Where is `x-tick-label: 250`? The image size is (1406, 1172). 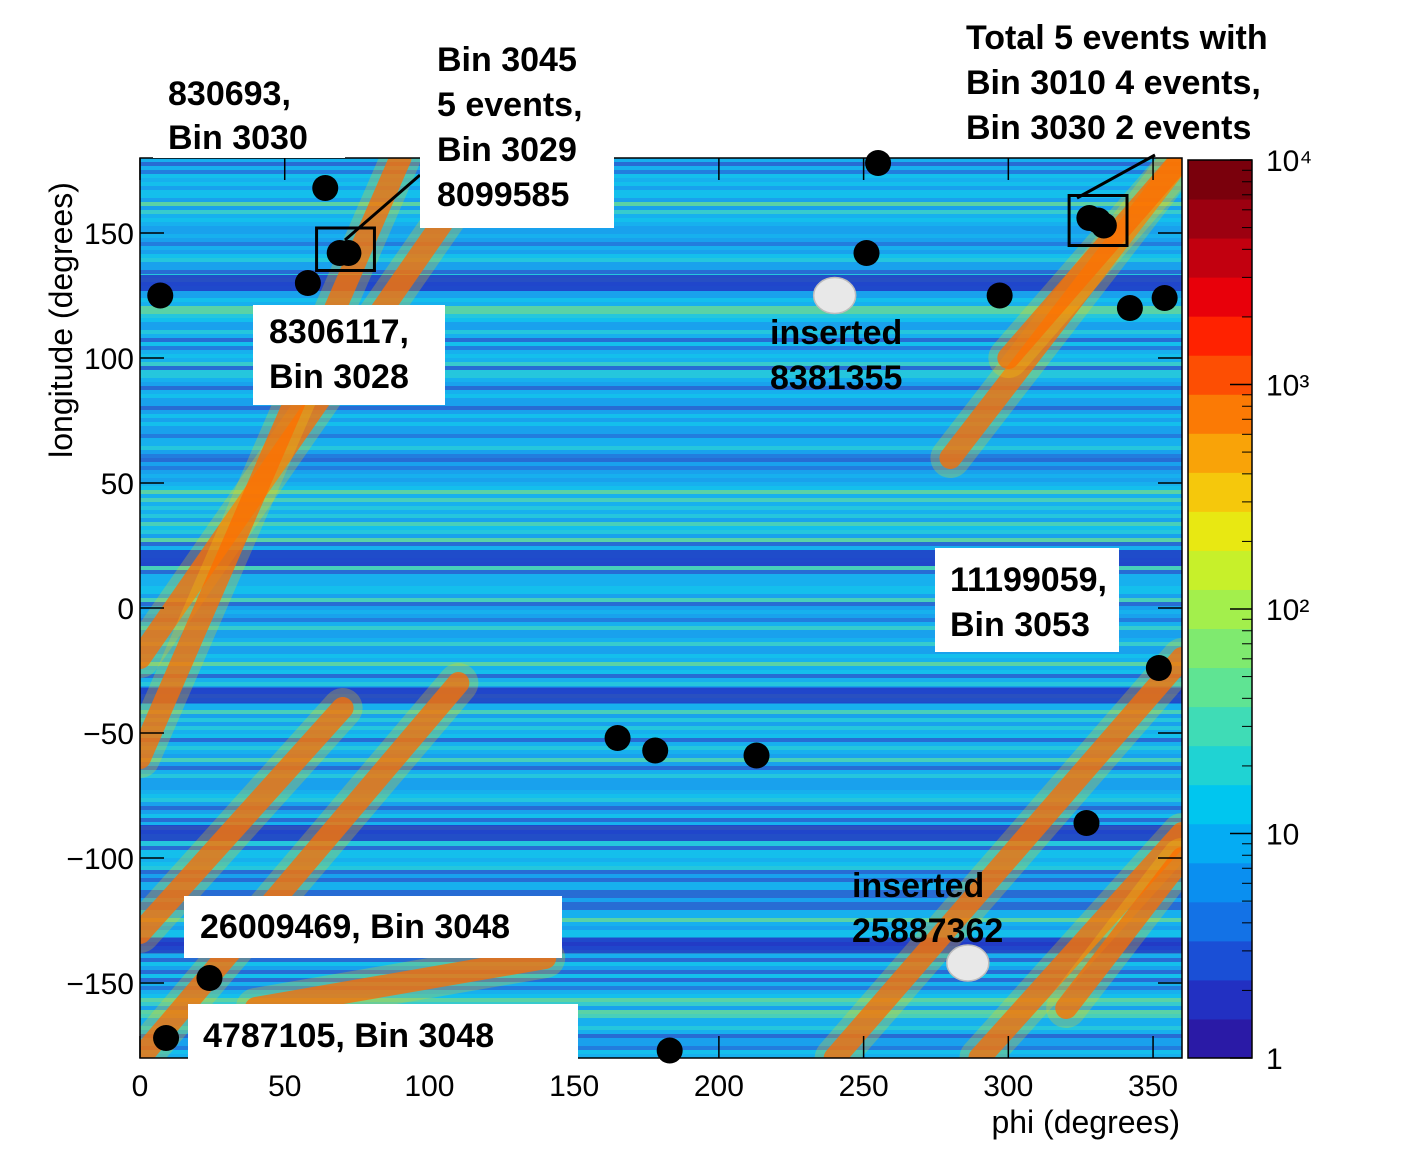 x-tick-label: 250 is located at coordinates (864, 1086).